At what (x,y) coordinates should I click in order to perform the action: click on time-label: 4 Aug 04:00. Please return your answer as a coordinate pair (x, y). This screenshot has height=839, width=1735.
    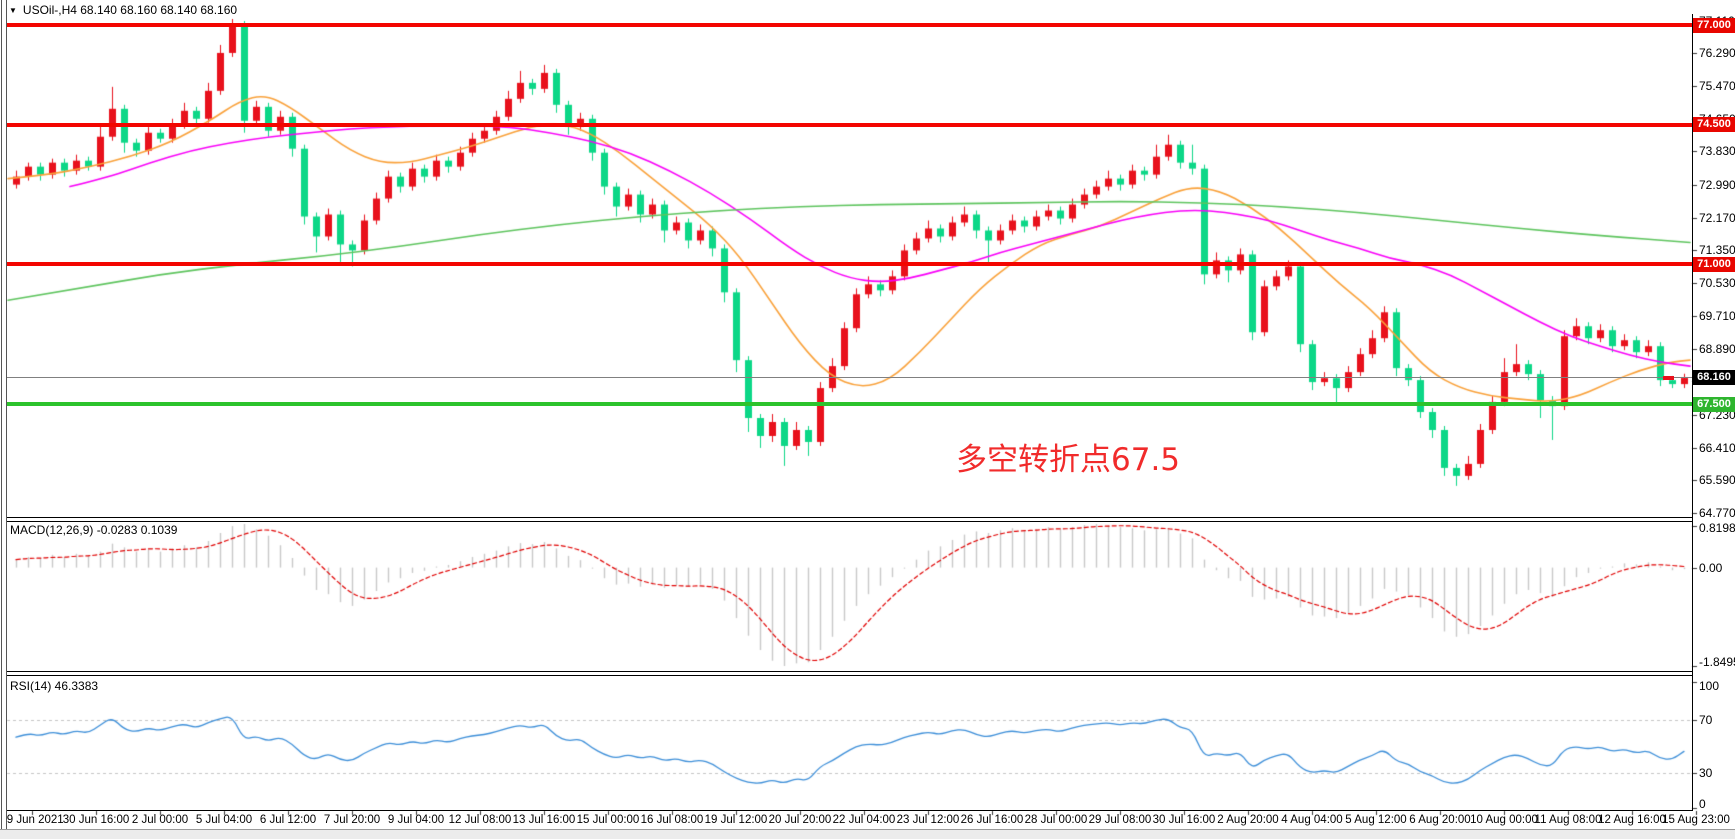
    Looking at the image, I should click on (1312, 820).